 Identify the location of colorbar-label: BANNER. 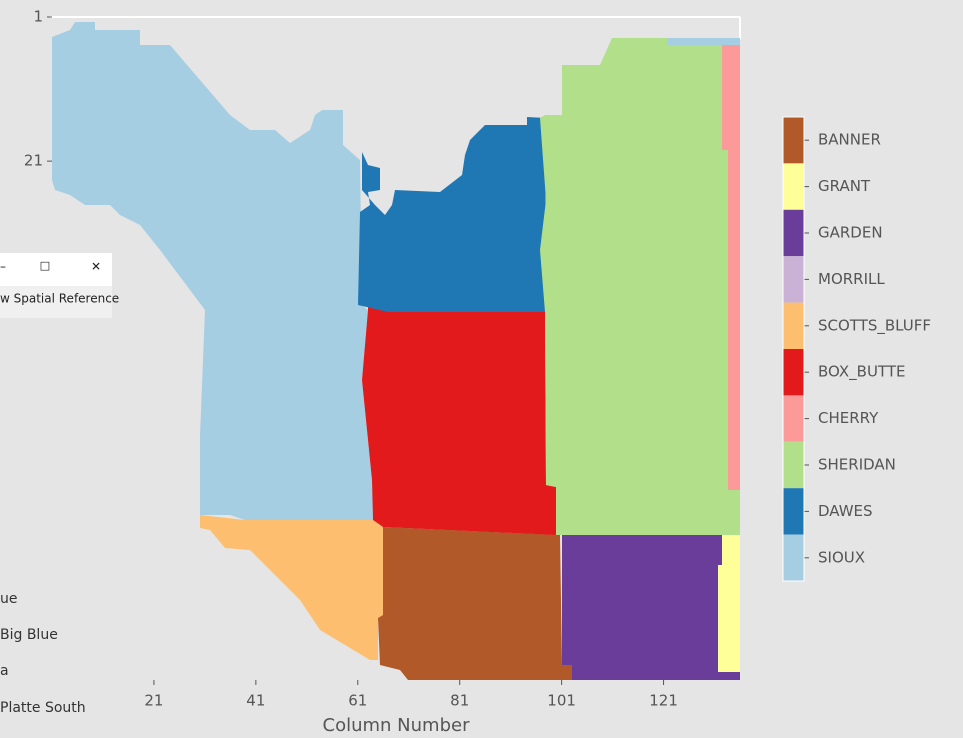
(849, 140).